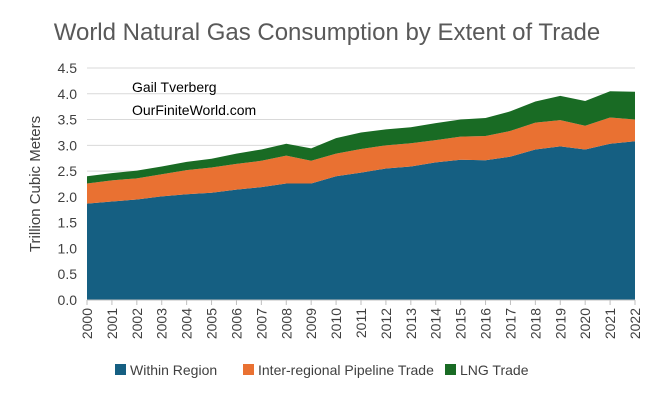 This screenshot has width=655, height=400. I want to click on y-tick-label: 4.5, so click(68, 68).